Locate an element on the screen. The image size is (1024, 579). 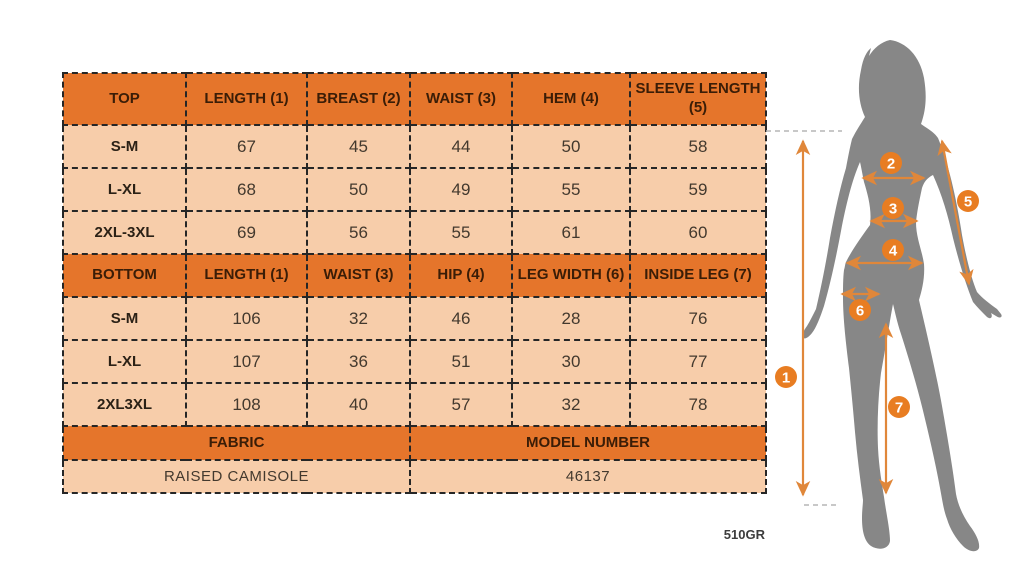
model-number-value: 46137 is located at coordinates (588, 476).